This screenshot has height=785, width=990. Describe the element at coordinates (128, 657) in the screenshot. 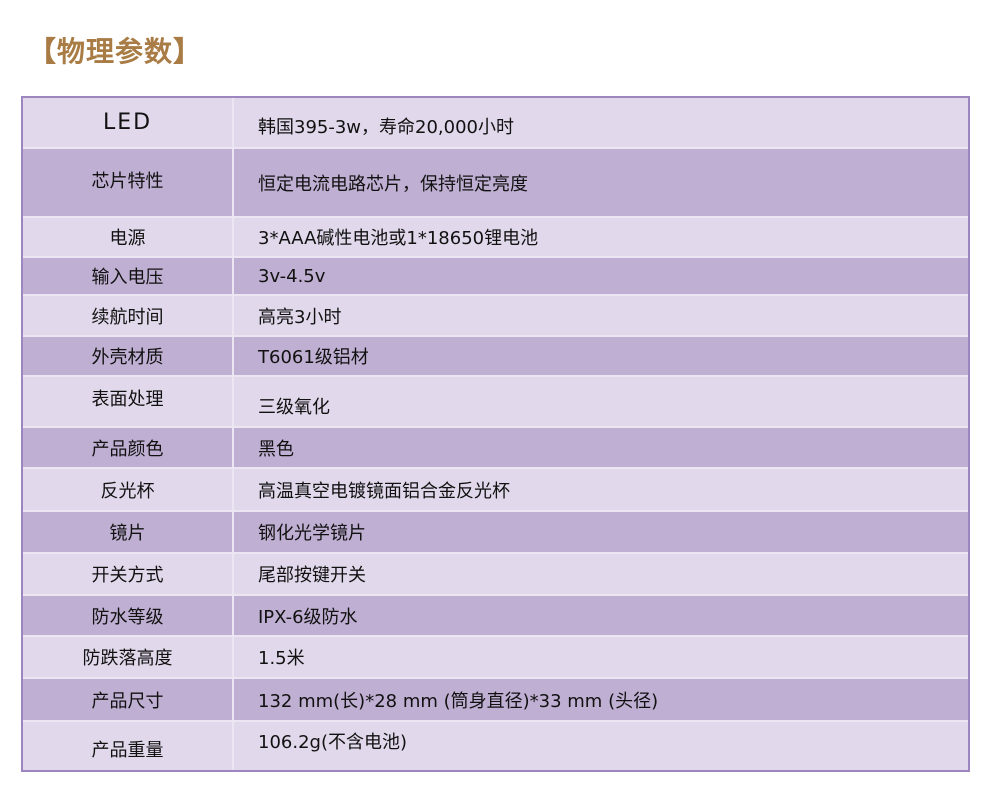

I see `row-label: 防跌落高度` at that location.